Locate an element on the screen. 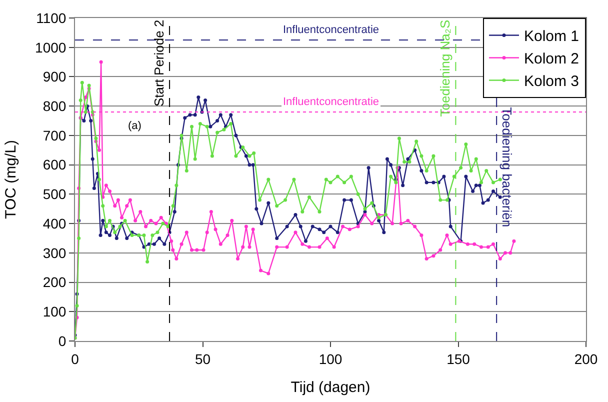 This screenshot has height=402, width=608. ref-line-label: Start Periode 2 is located at coordinates (159, 63).